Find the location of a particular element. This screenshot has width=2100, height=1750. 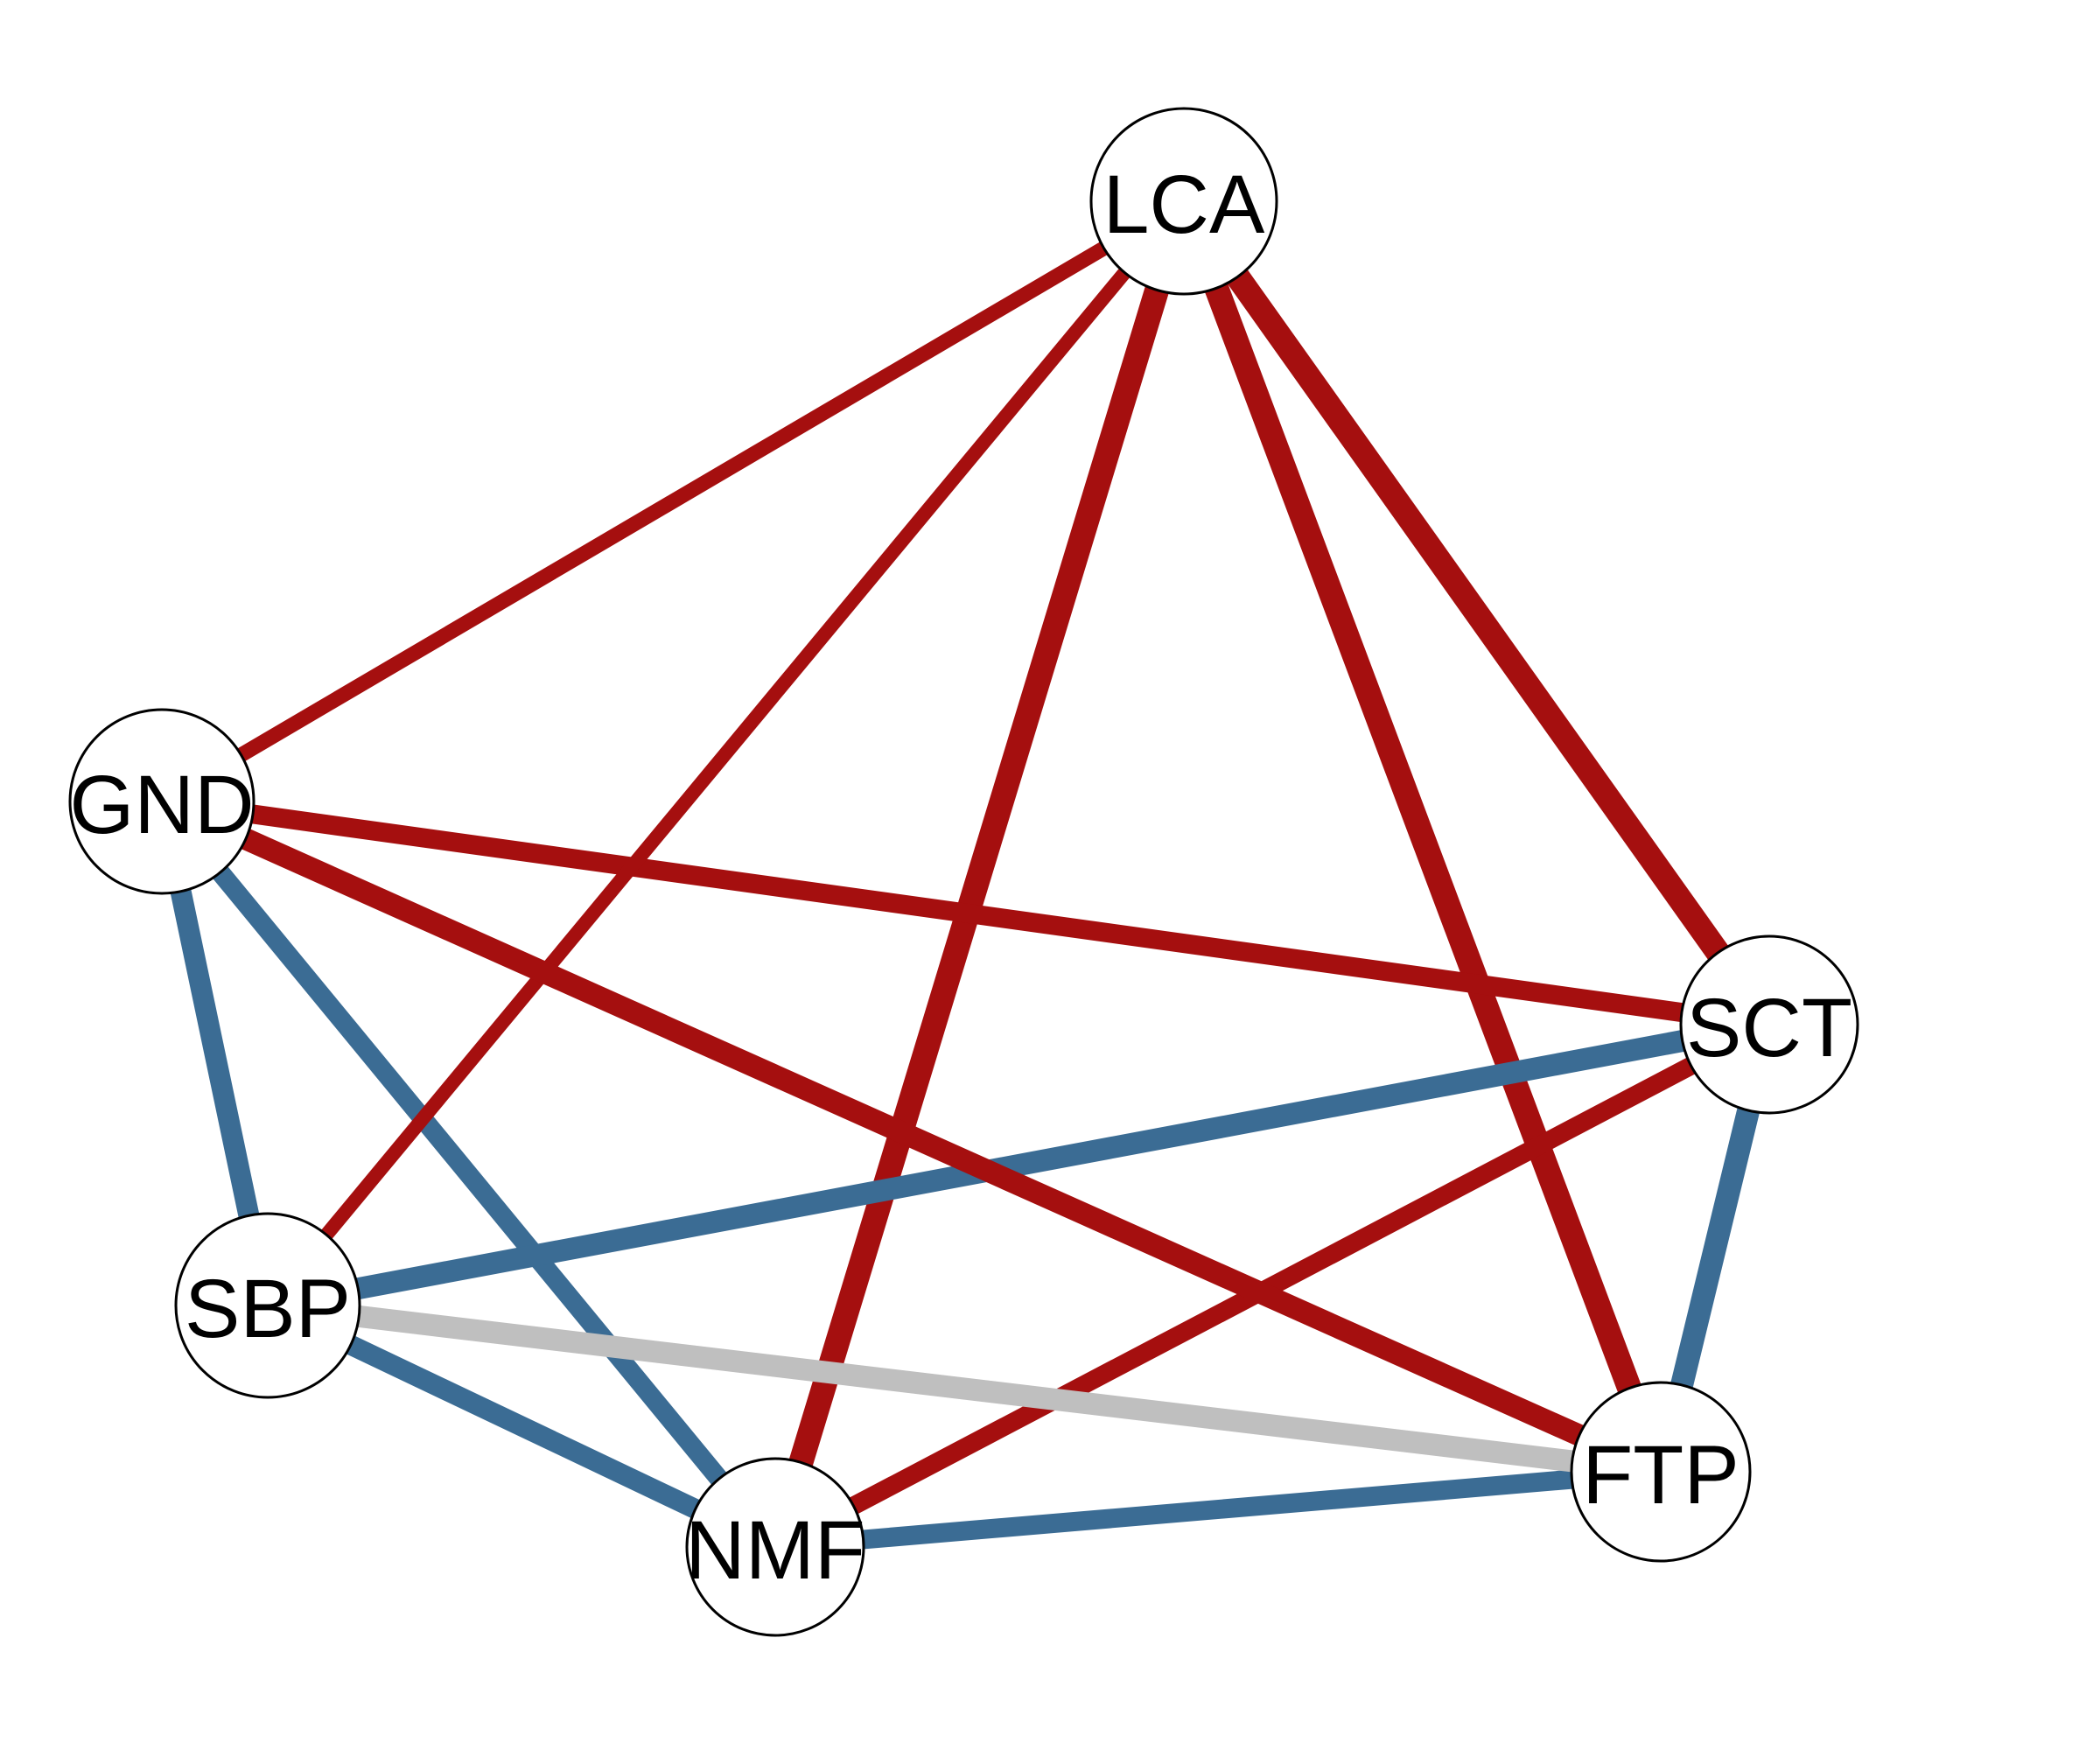

node-sct: SCT is located at coordinates (1769, 1024).